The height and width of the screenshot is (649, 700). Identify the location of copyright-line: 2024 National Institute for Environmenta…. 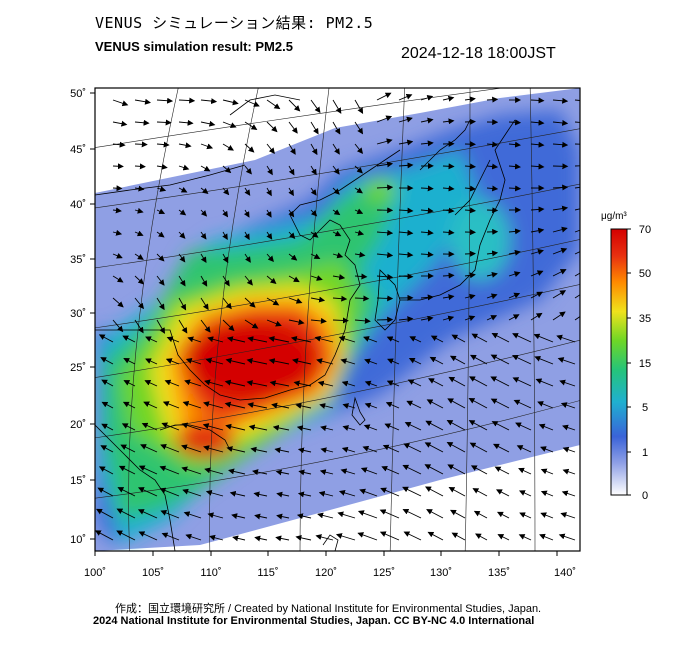
(314, 621).